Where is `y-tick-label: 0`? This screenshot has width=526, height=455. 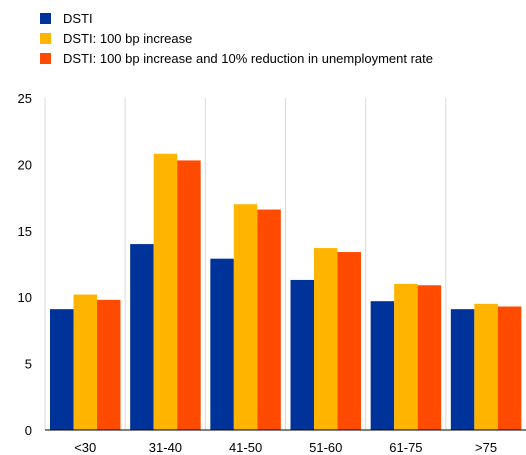
y-tick-label: 0 is located at coordinates (28, 430).